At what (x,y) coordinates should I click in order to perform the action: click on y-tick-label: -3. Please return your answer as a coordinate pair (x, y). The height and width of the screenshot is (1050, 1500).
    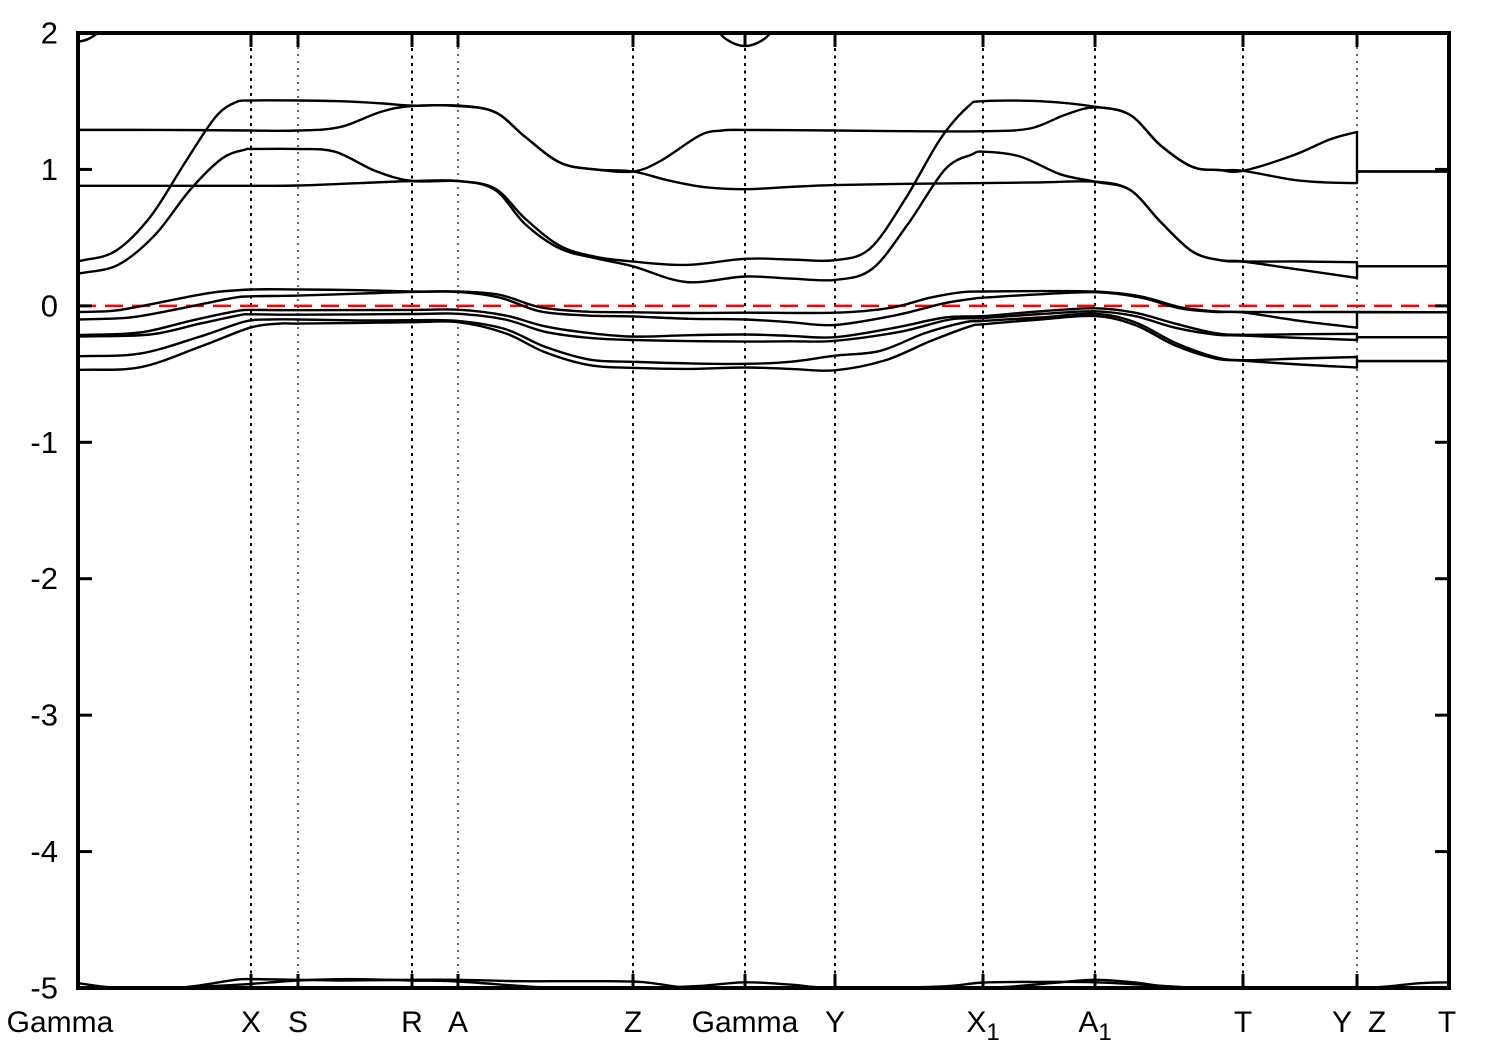
    Looking at the image, I should click on (44, 715).